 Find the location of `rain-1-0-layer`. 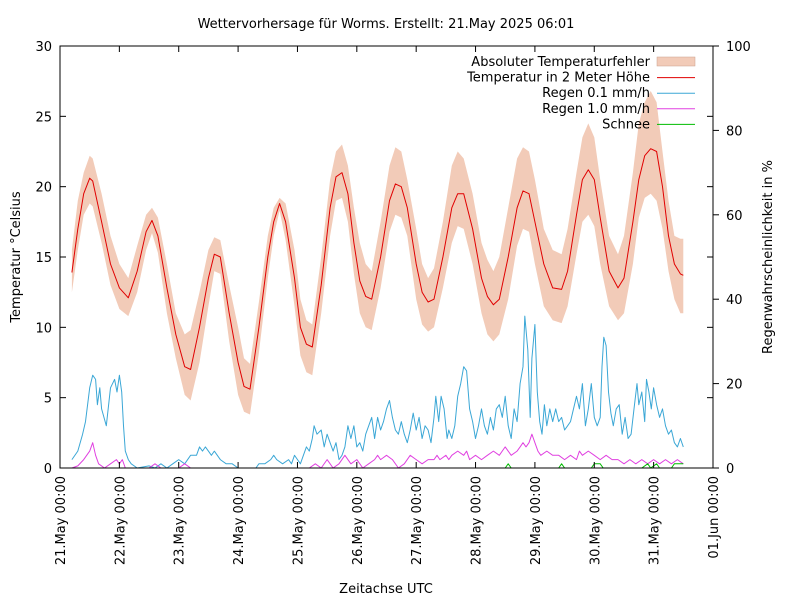

rain-1-0-layer is located at coordinates (377, 451).